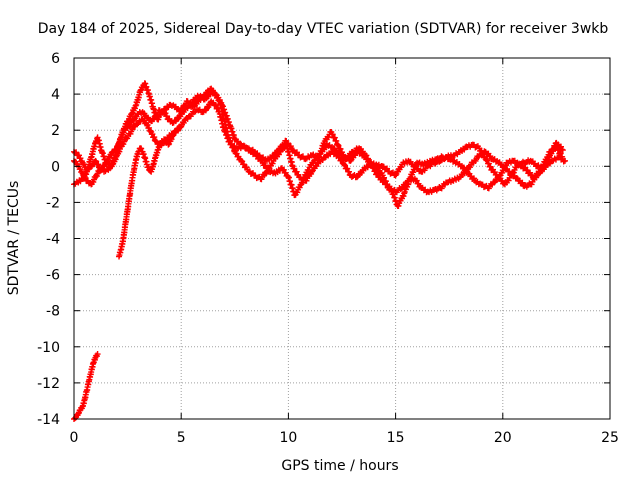  What do you see at coordinates (86, 386) in the screenshot?
I see `series-track-e` at bounding box center [86, 386].